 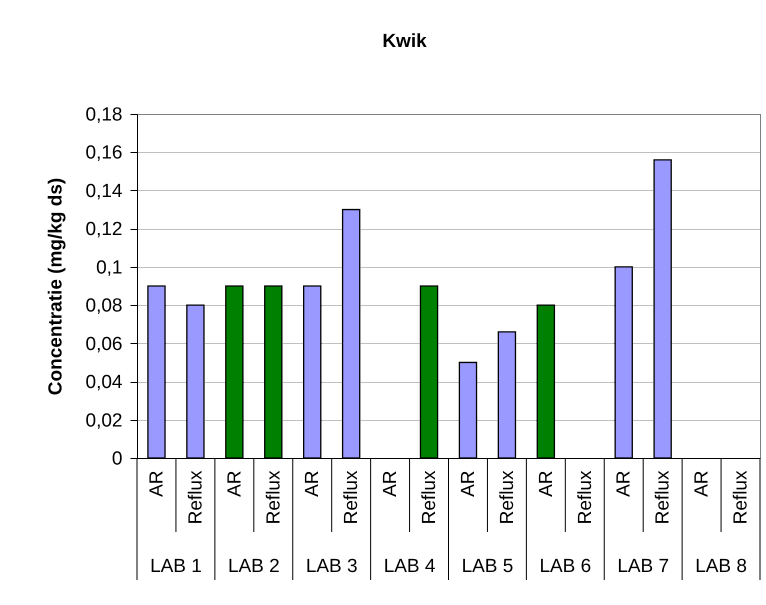 What do you see at coordinates (104, 153) in the screenshot?
I see `y-tick-label: 0,16` at bounding box center [104, 153].